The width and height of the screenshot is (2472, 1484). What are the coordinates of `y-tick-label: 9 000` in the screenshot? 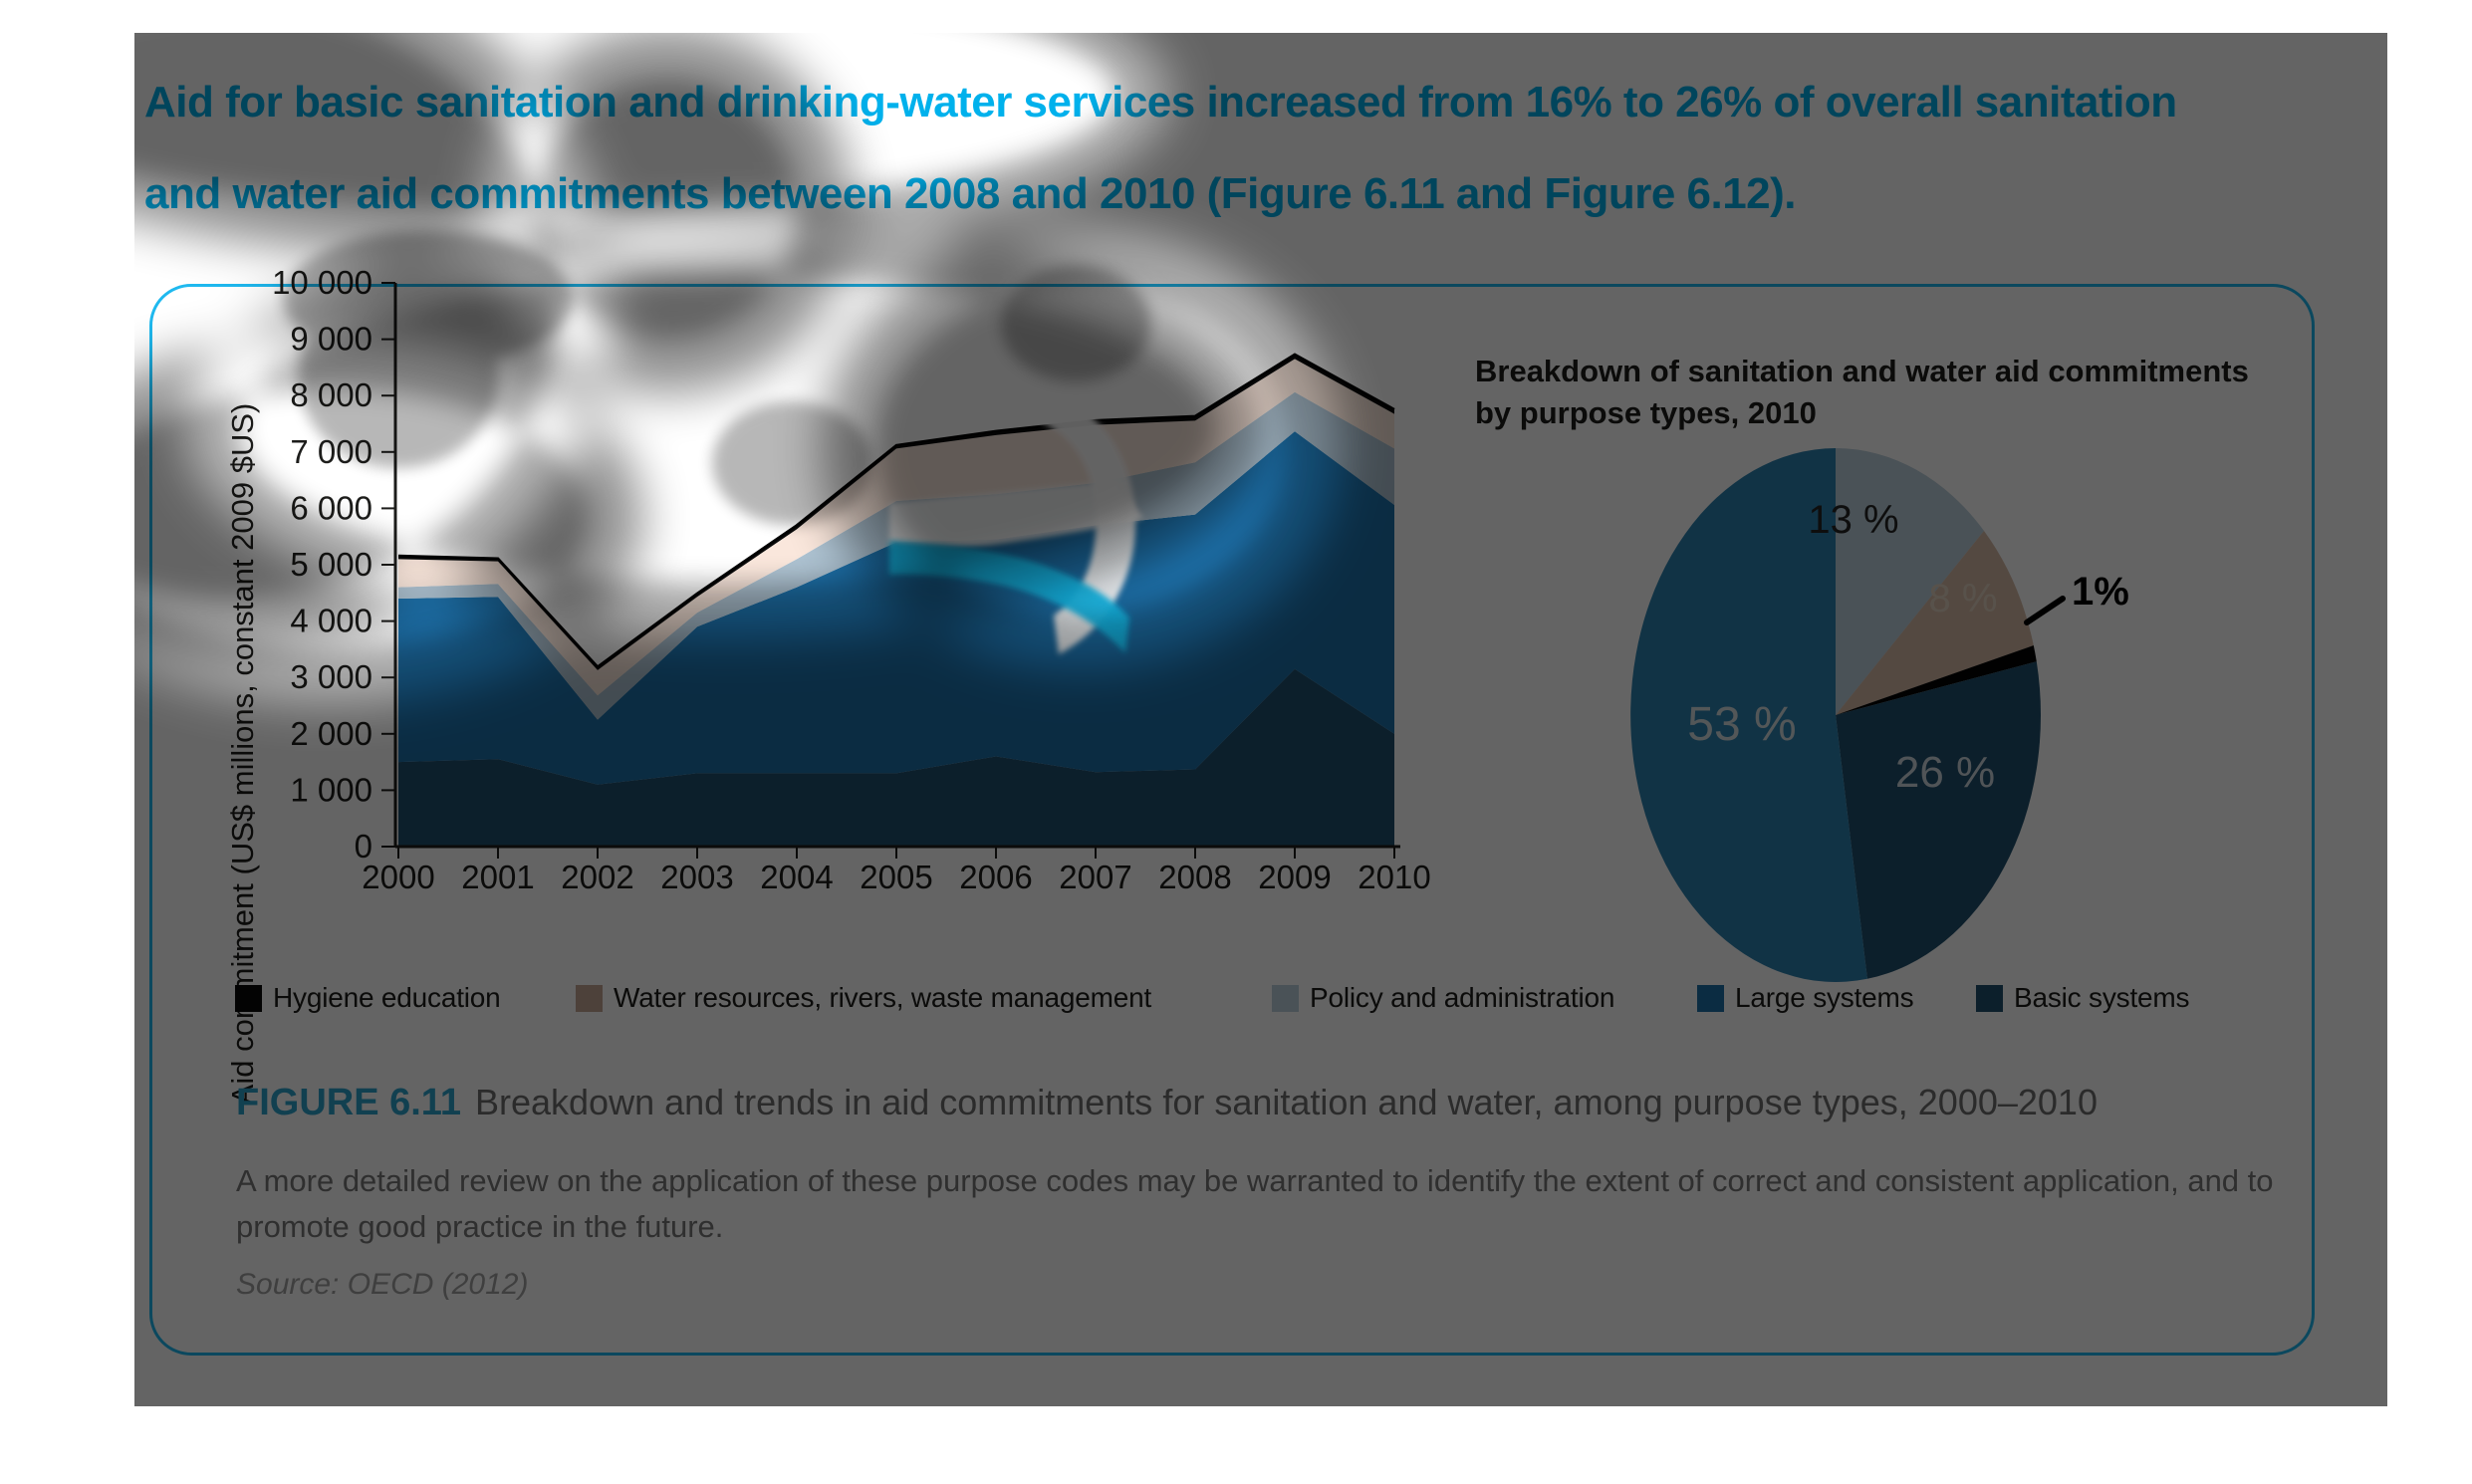 It's located at (331, 339).